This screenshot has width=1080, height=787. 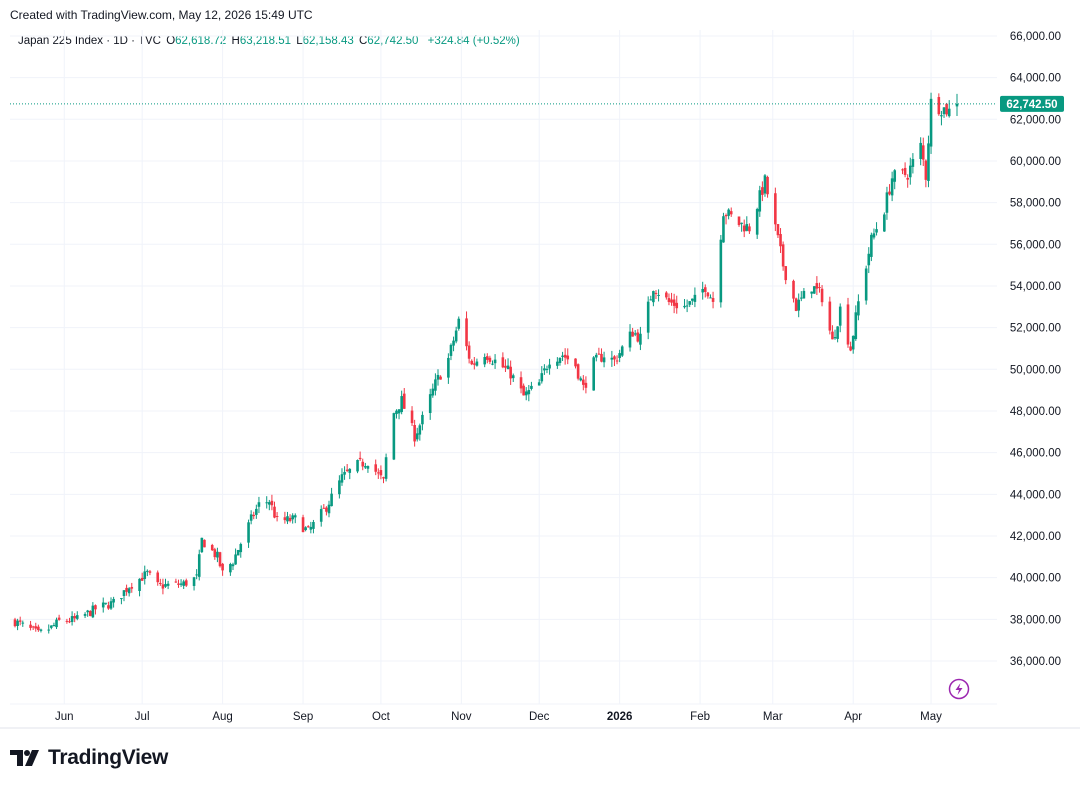 What do you see at coordinates (1035, 537) in the screenshot?
I see `y-tick-label: 42,000.00` at bounding box center [1035, 537].